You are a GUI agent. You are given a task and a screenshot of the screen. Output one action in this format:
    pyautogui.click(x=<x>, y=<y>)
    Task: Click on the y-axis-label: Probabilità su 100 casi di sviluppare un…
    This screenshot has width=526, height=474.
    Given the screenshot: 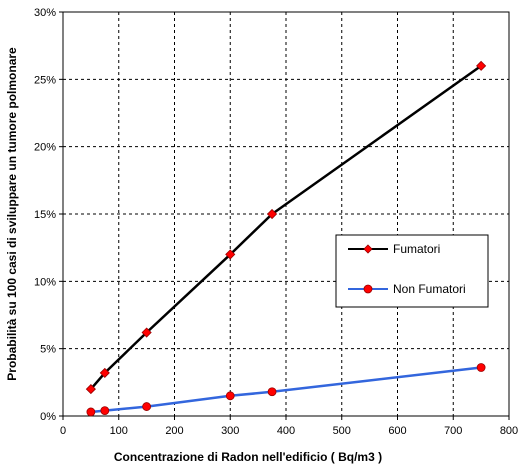 What is the action you would take?
    pyautogui.click(x=12, y=214)
    